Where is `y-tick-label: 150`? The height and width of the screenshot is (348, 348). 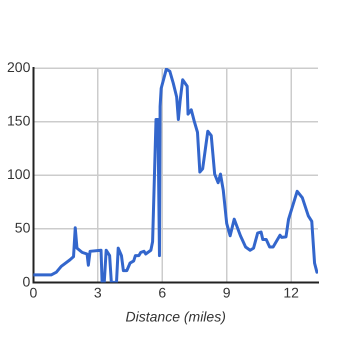
y-tick-label: 150 is located at coordinates (19, 120).